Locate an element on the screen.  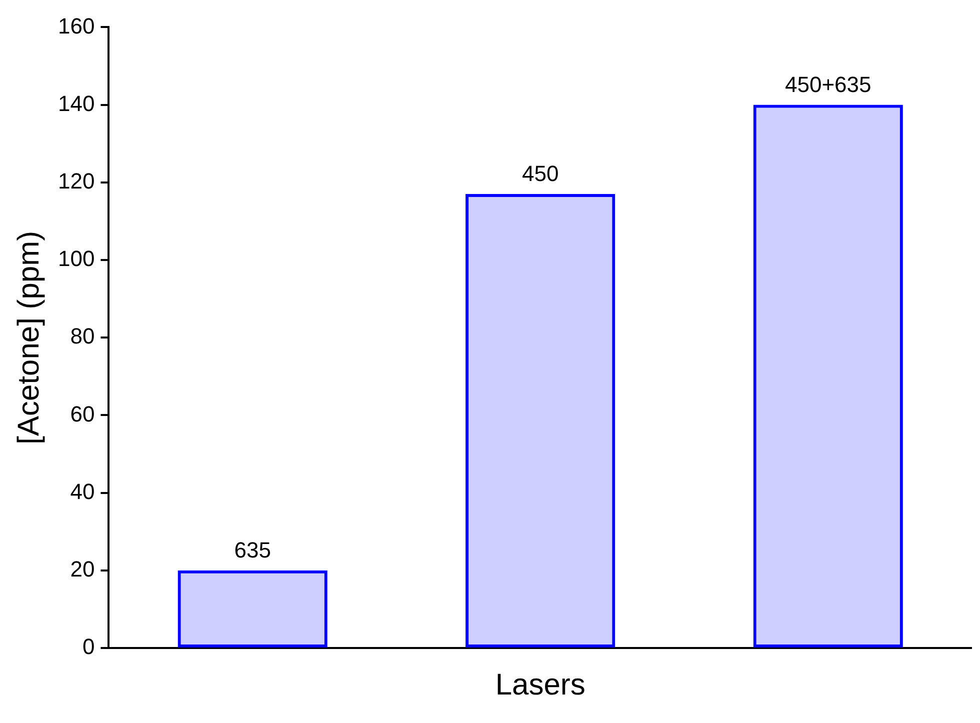
x-tick-label: 450 is located at coordinates (540, 173).